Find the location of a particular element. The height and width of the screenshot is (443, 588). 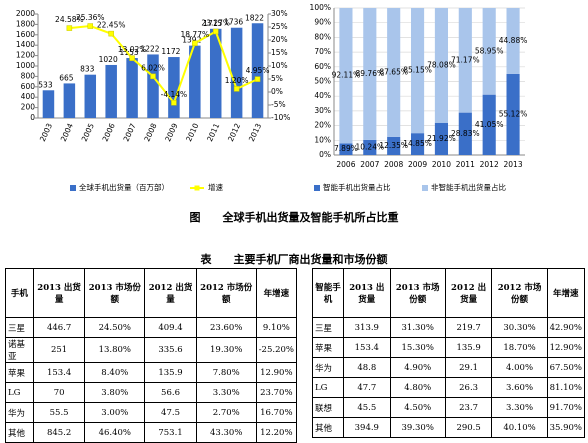

data-label: 1392 is located at coordinates (191, 40).